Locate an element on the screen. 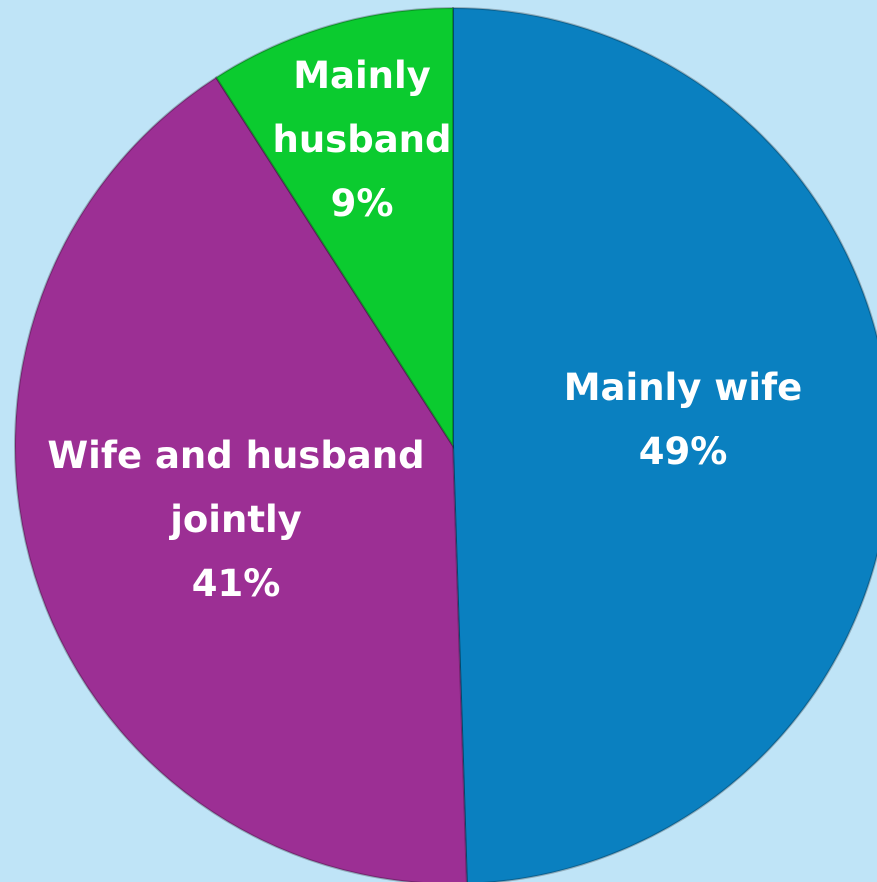  value-label: 49% is located at coordinates (683, 451).